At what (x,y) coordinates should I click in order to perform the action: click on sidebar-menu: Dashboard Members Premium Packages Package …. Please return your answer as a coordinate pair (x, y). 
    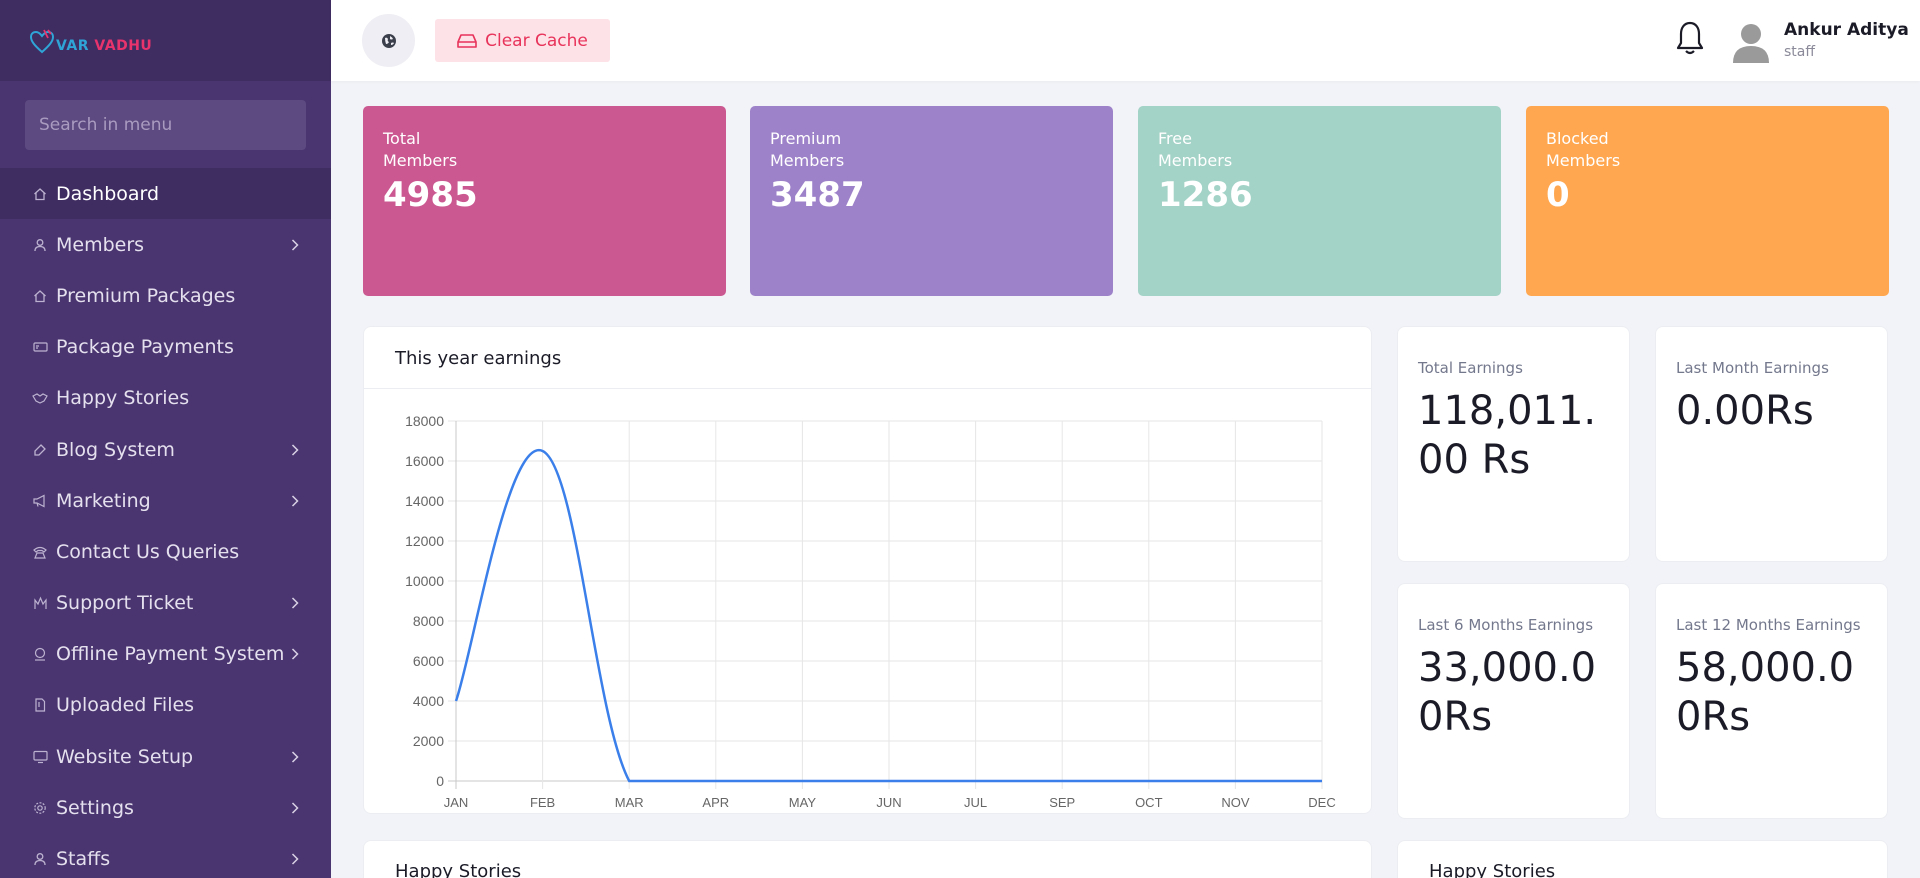
    Looking at the image, I should click on (165, 523).